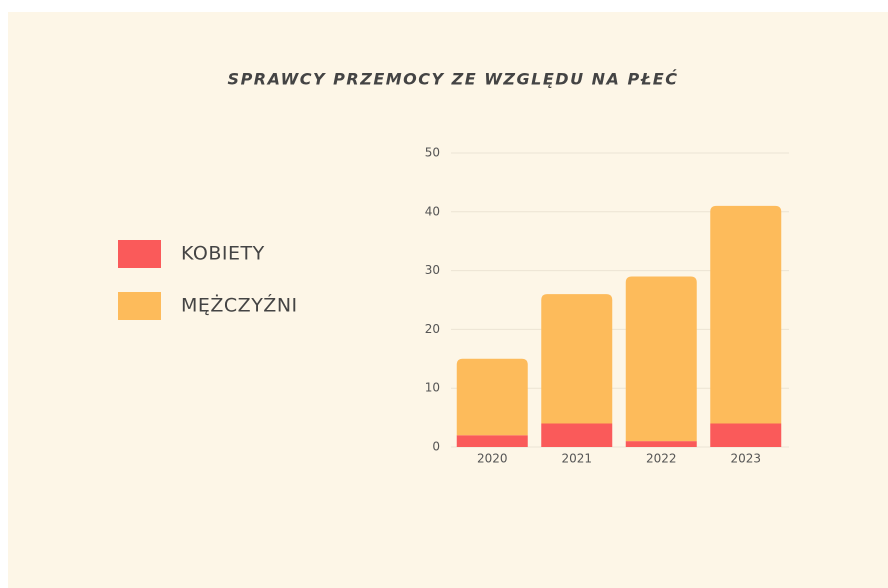 The width and height of the screenshot is (888, 588). Describe the element at coordinates (223, 254) in the screenshot. I see `legend-label: KOBIETY` at that location.